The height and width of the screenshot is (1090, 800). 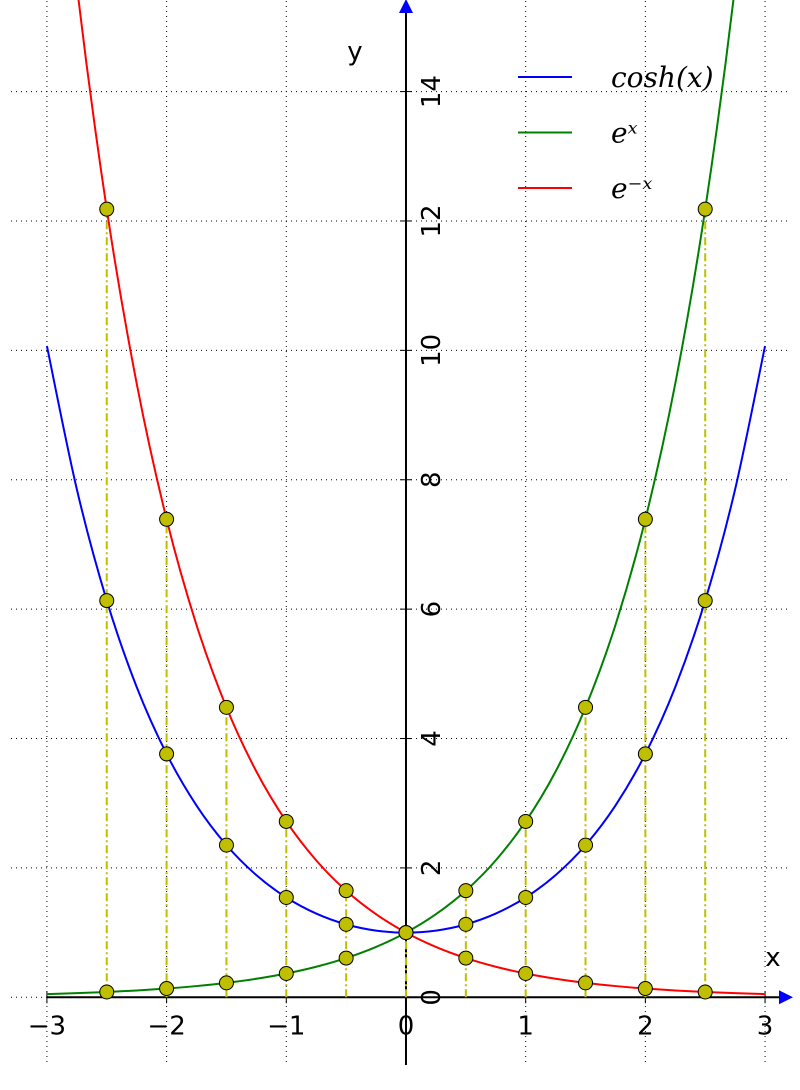 I want to click on y-axis-label: y, so click(x=354, y=52).